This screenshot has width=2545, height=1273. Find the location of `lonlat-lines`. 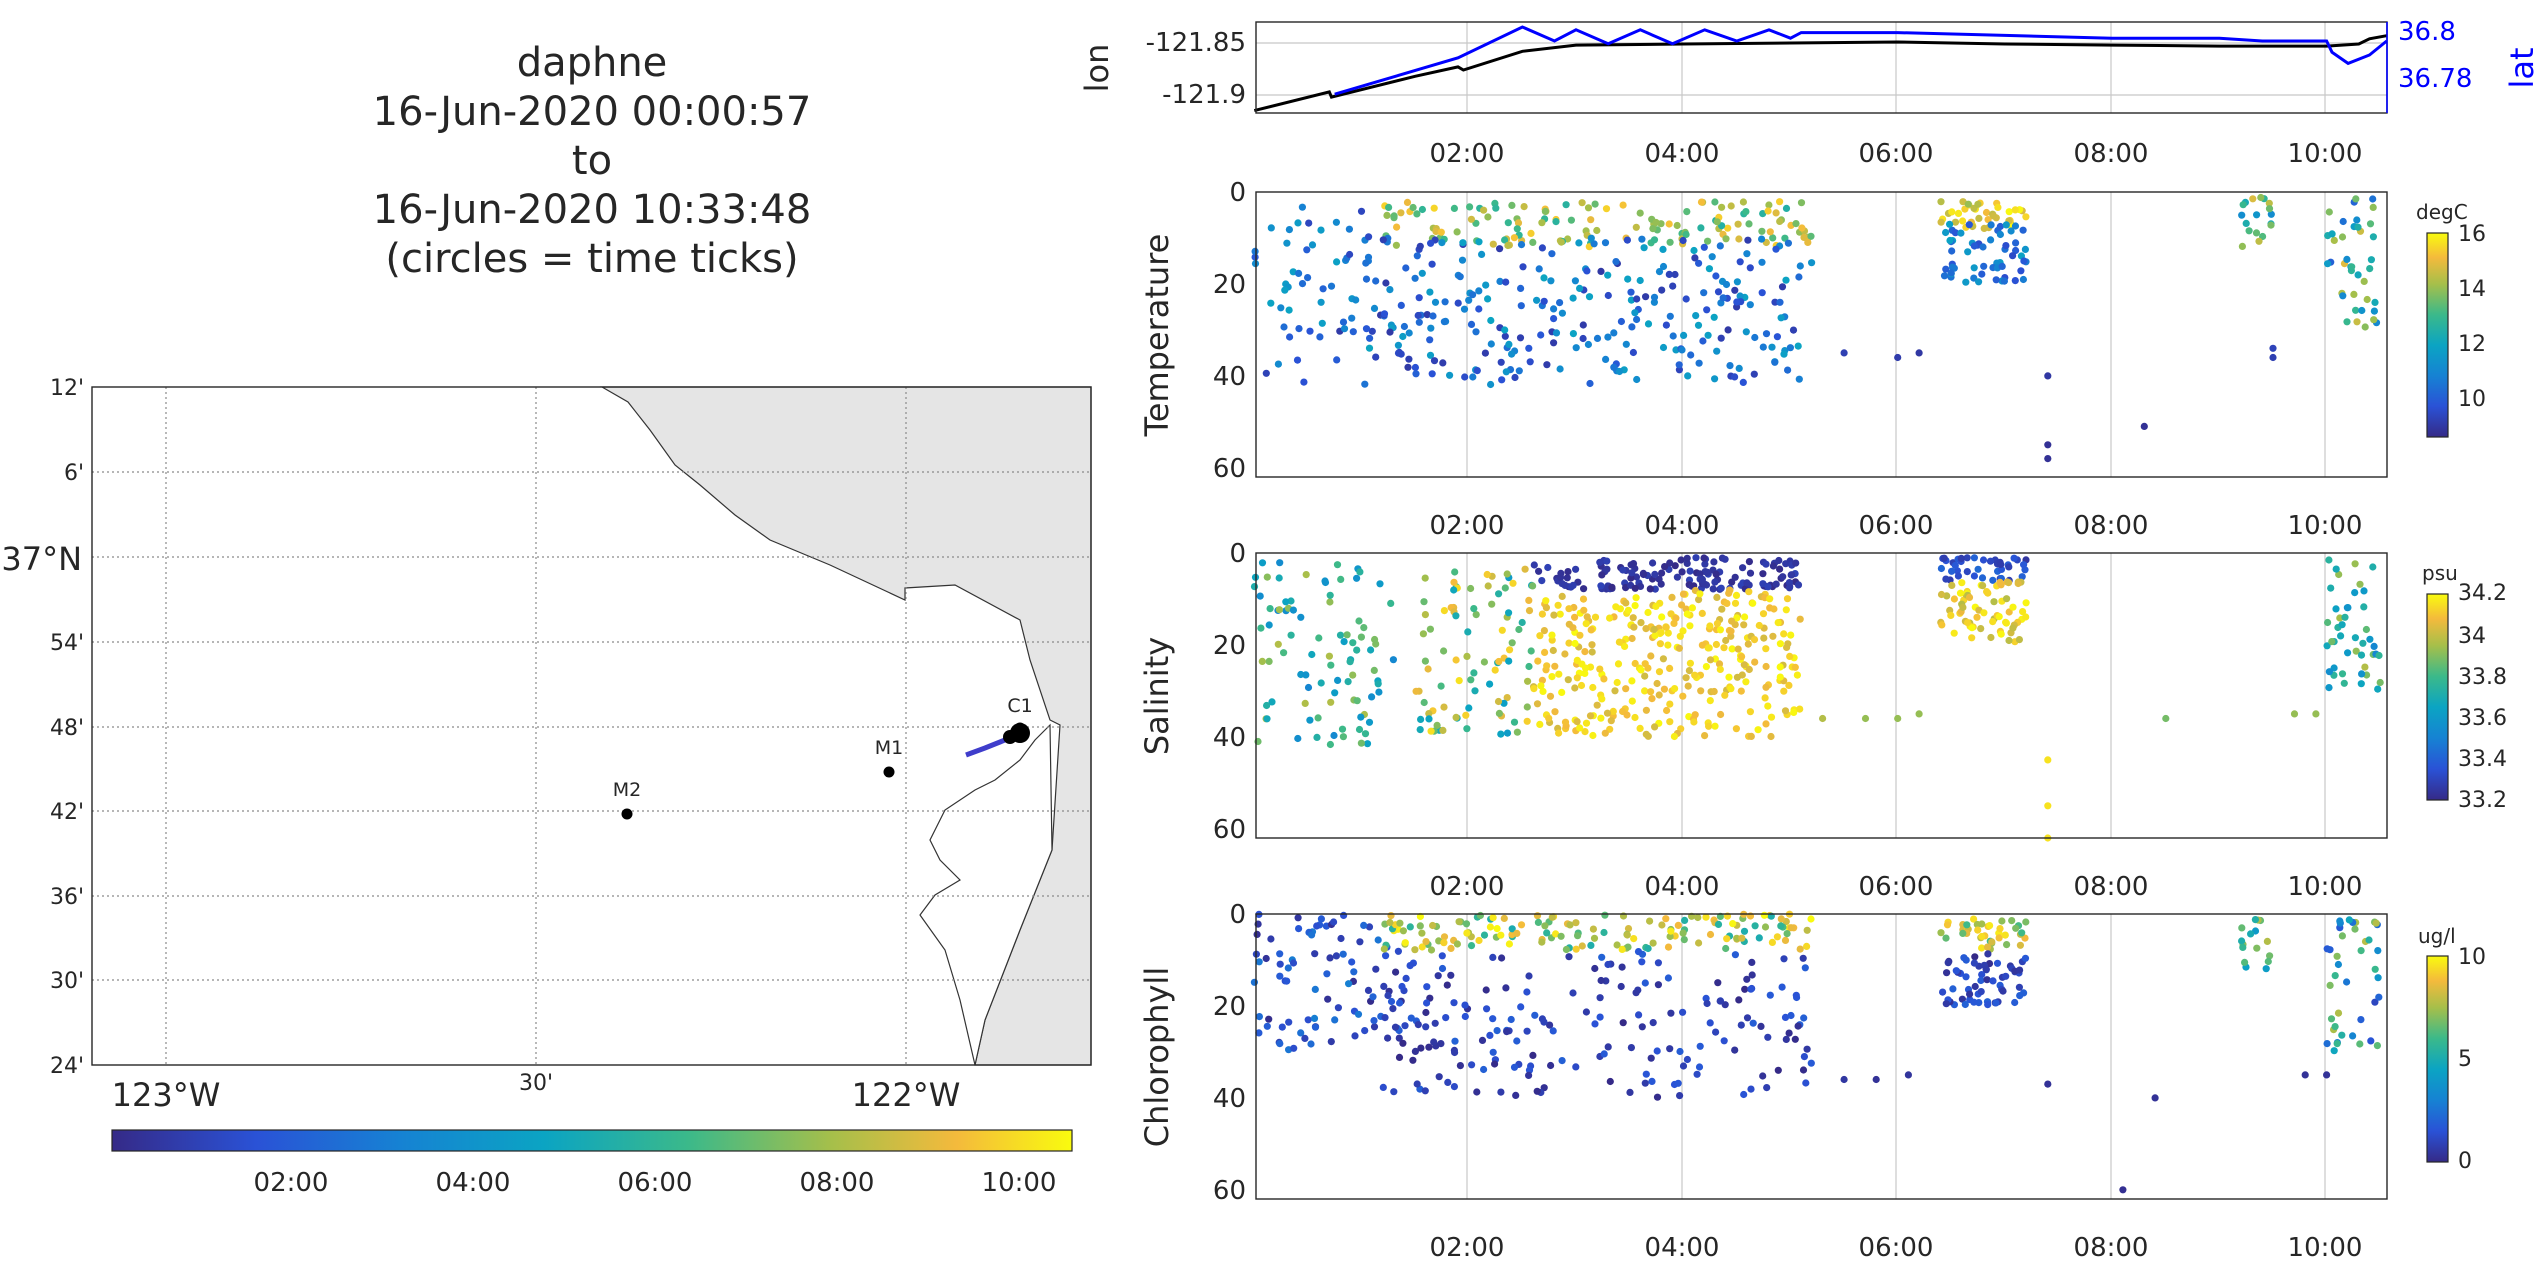

lonlat-lines is located at coordinates (1820, 69).